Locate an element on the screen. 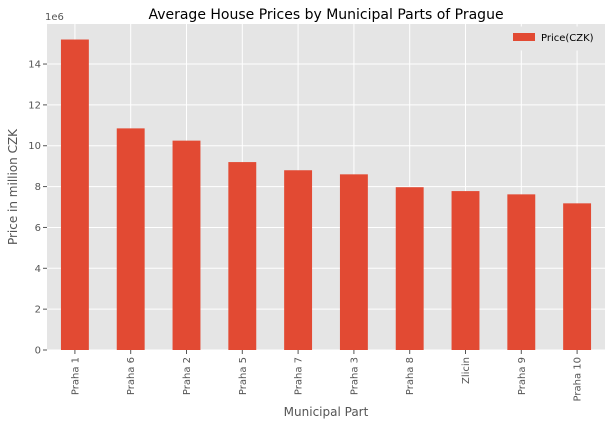  y-tick-label: 0 is located at coordinates (38, 351).